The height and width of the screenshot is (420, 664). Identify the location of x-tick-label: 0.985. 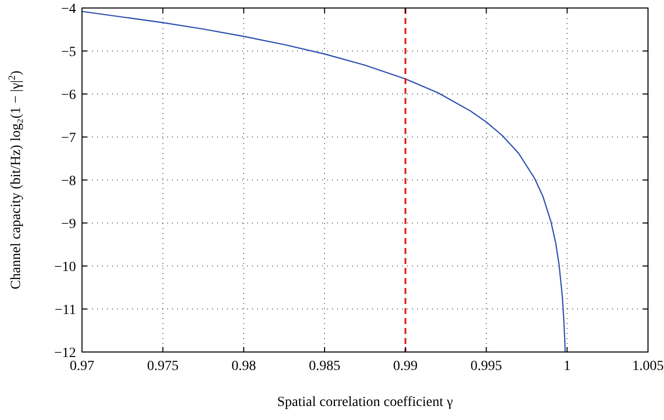
(324, 366).